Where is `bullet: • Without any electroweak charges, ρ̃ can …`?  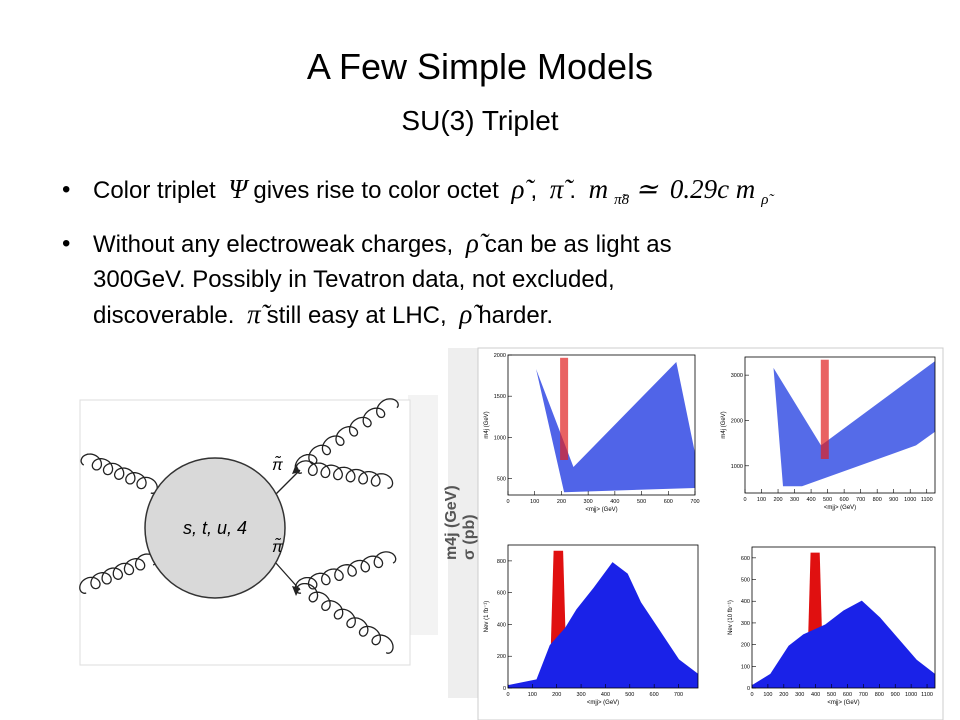
bullet: • Without any electroweak charges, ρ̃ can … is located at coordinates (367, 279).